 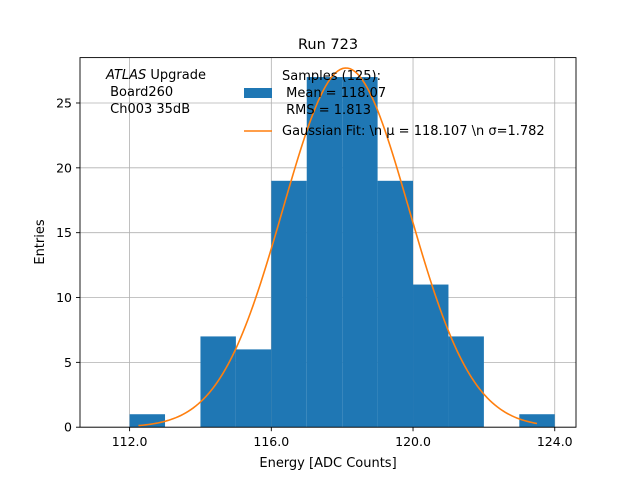 I want to click on atlas-label: ATLAS, so click(x=125, y=75).